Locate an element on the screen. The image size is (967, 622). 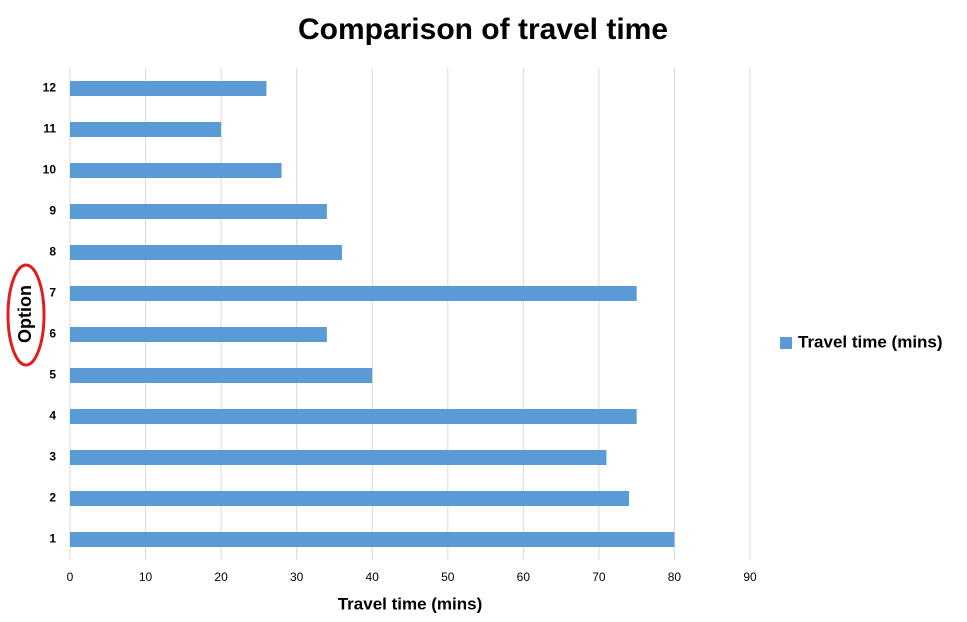
highlight-ellipse is located at coordinates (26, 315).